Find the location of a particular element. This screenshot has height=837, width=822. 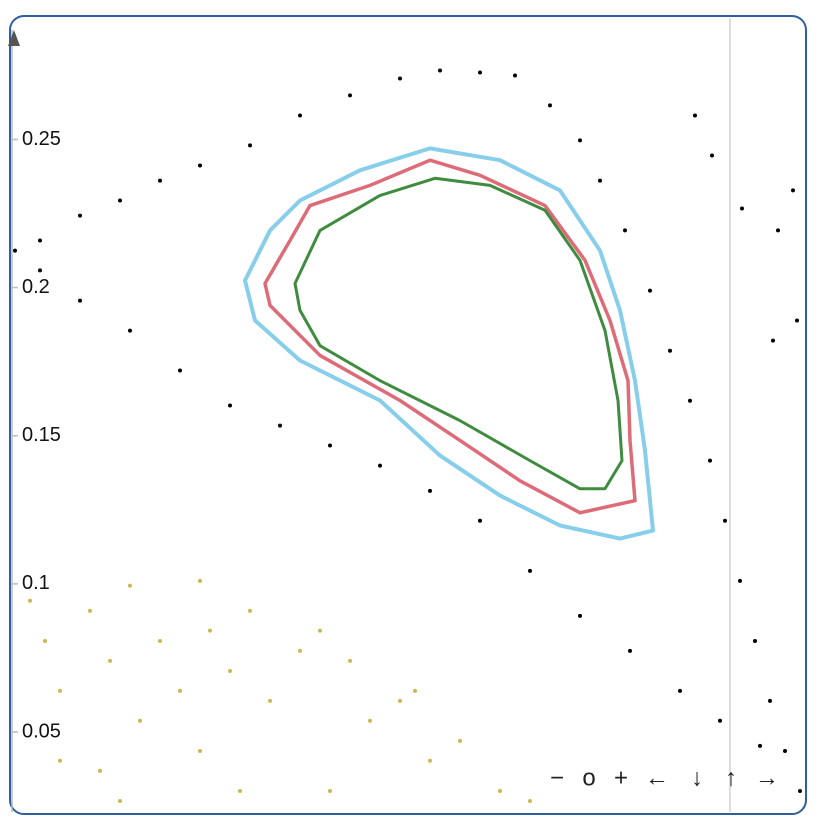

toolbar-button: ← is located at coordinates (657, 777).